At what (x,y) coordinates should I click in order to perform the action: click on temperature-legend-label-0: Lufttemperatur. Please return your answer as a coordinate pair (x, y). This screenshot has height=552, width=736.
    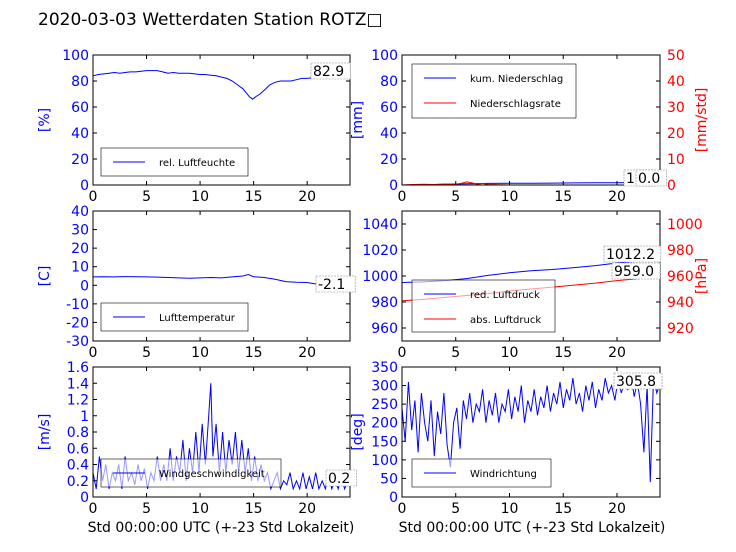
    Looking at the image, I should click on (197, 318).